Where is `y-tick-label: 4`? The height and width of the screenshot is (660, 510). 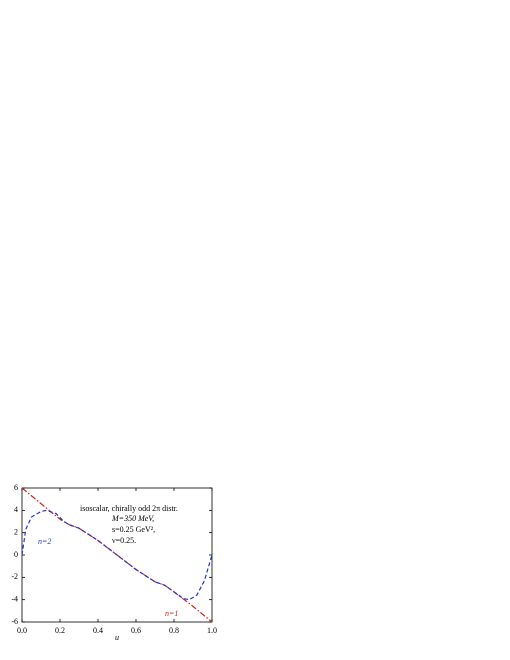 y-tick-label: 4 is located at coordinates (16, 509).